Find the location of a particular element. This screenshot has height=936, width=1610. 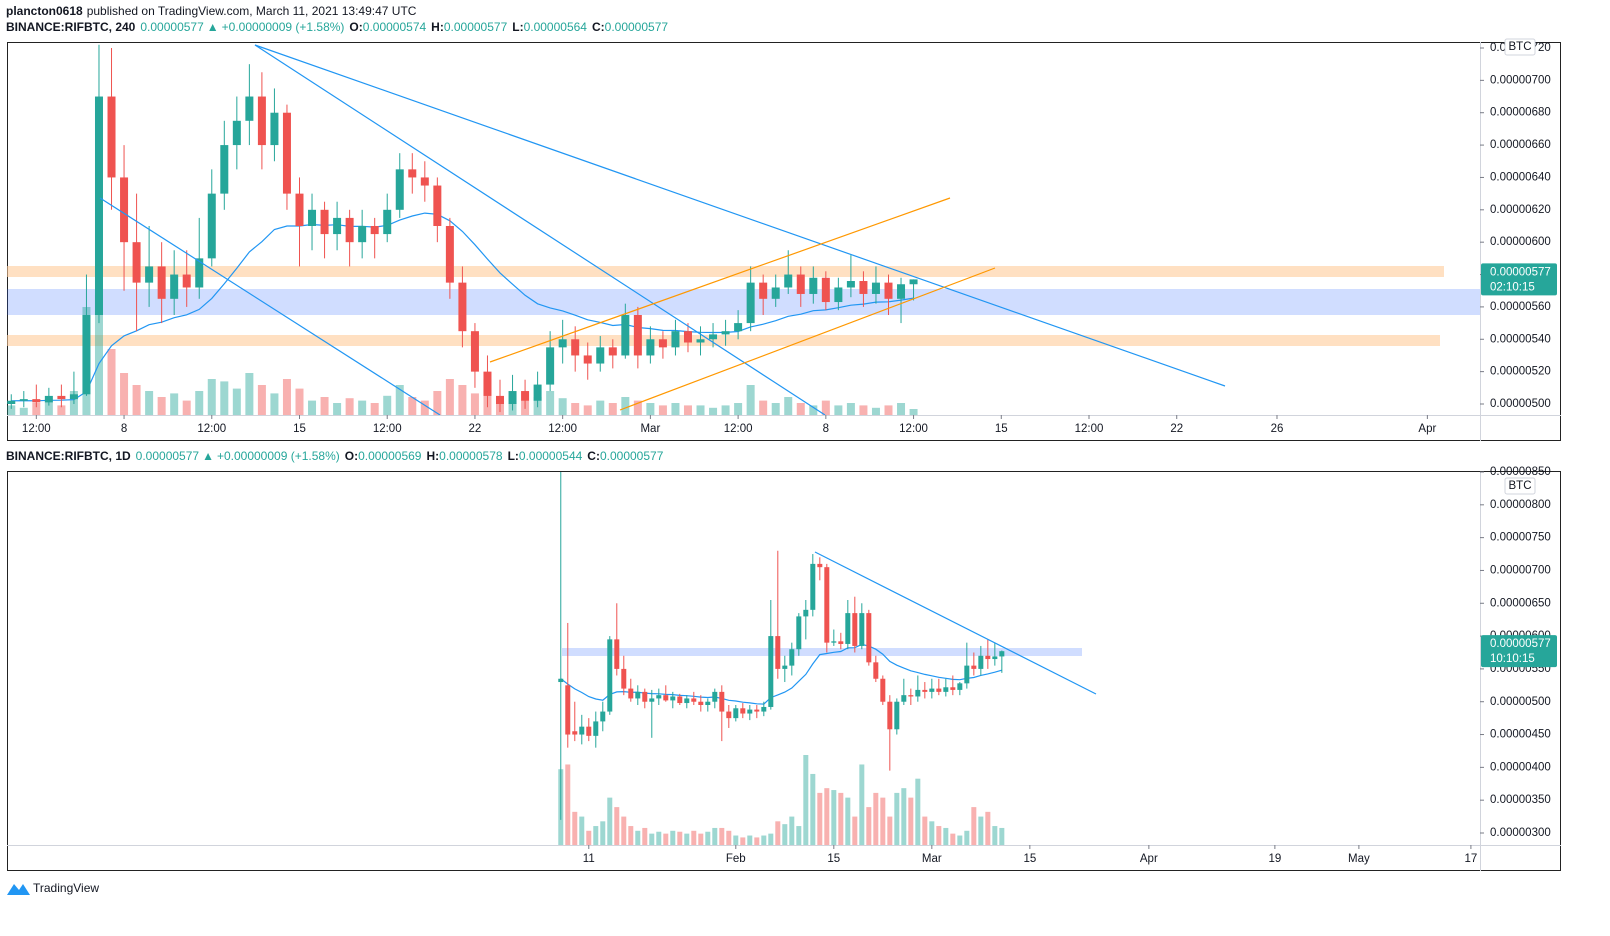

unit-label: BTC is located at coordinates (1520, 486).